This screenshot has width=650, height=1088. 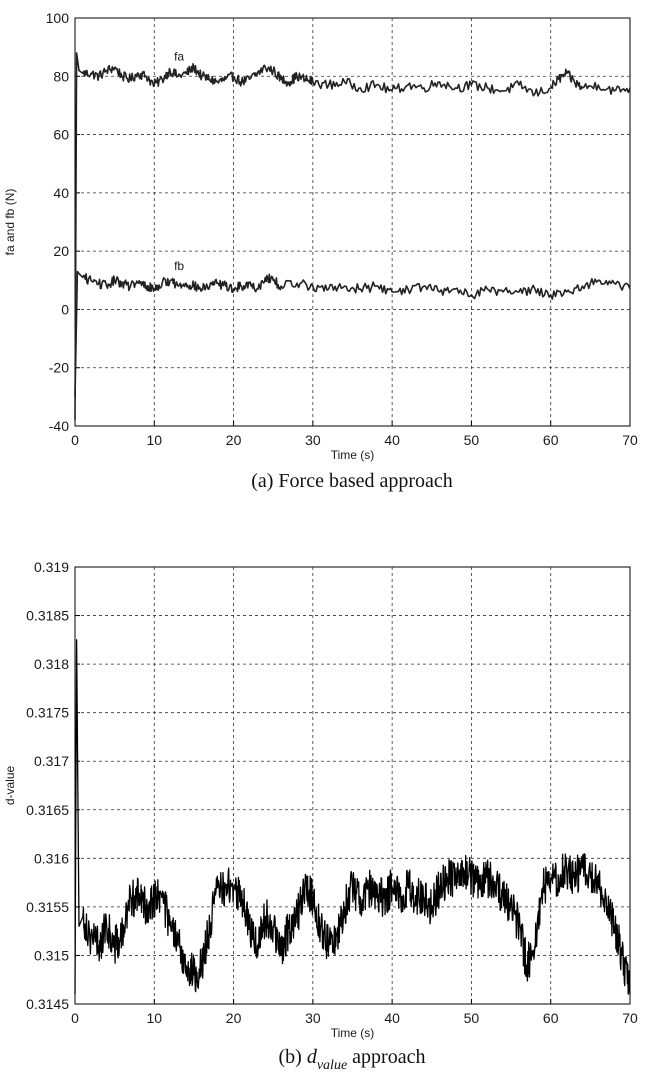 I want to click on y-tick-label: 20, so click(x=61, y=251).